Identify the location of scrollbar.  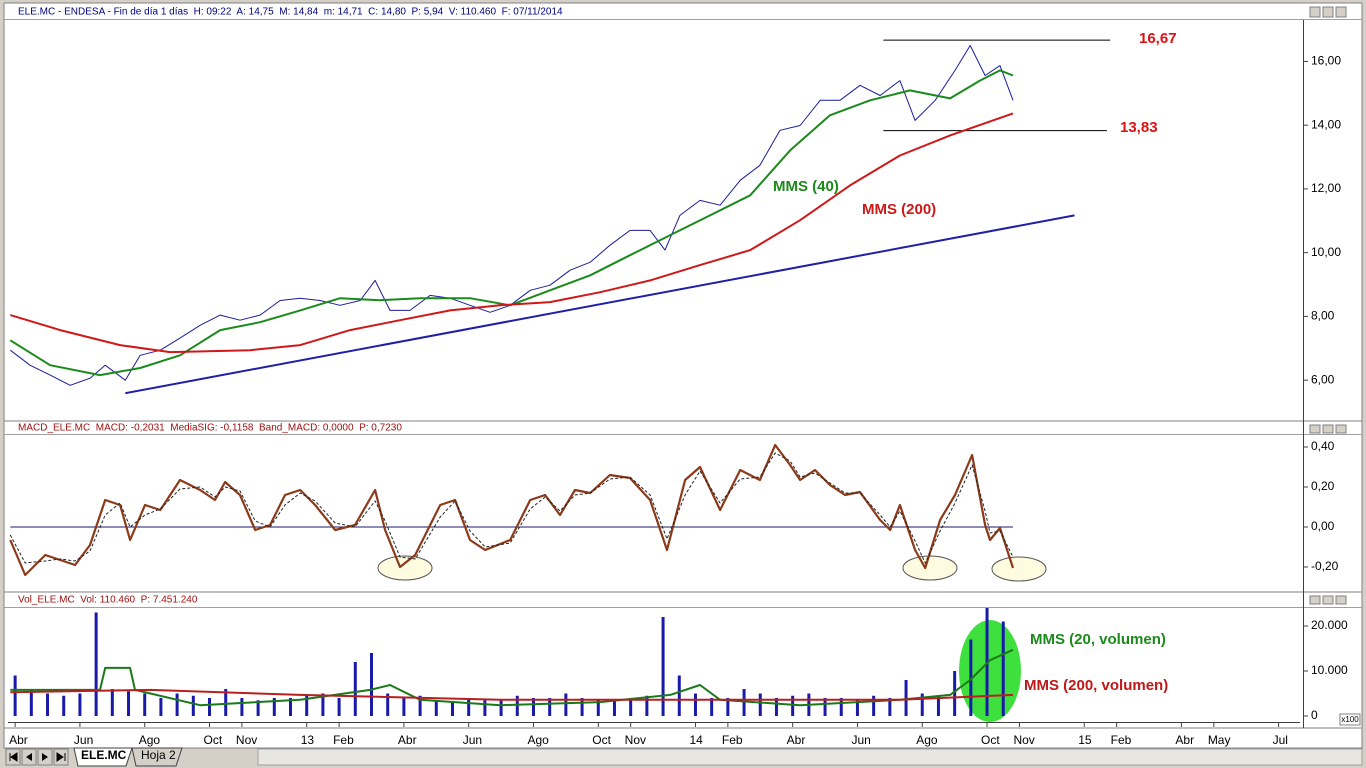
(810, 757).